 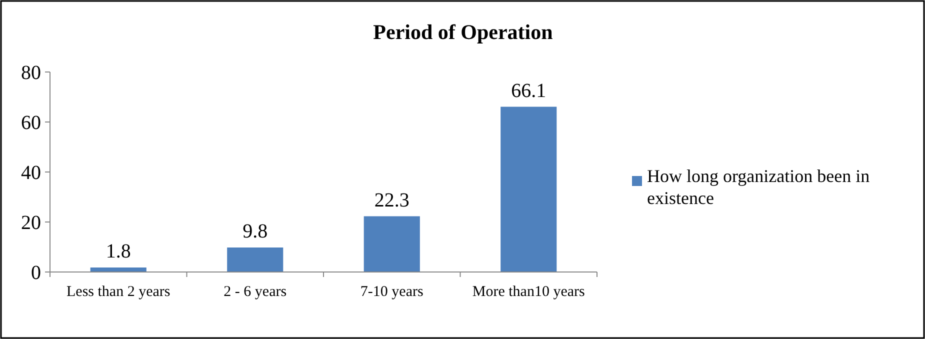 I want to click on y-tick-label: 20, so click(x=31, y=223).